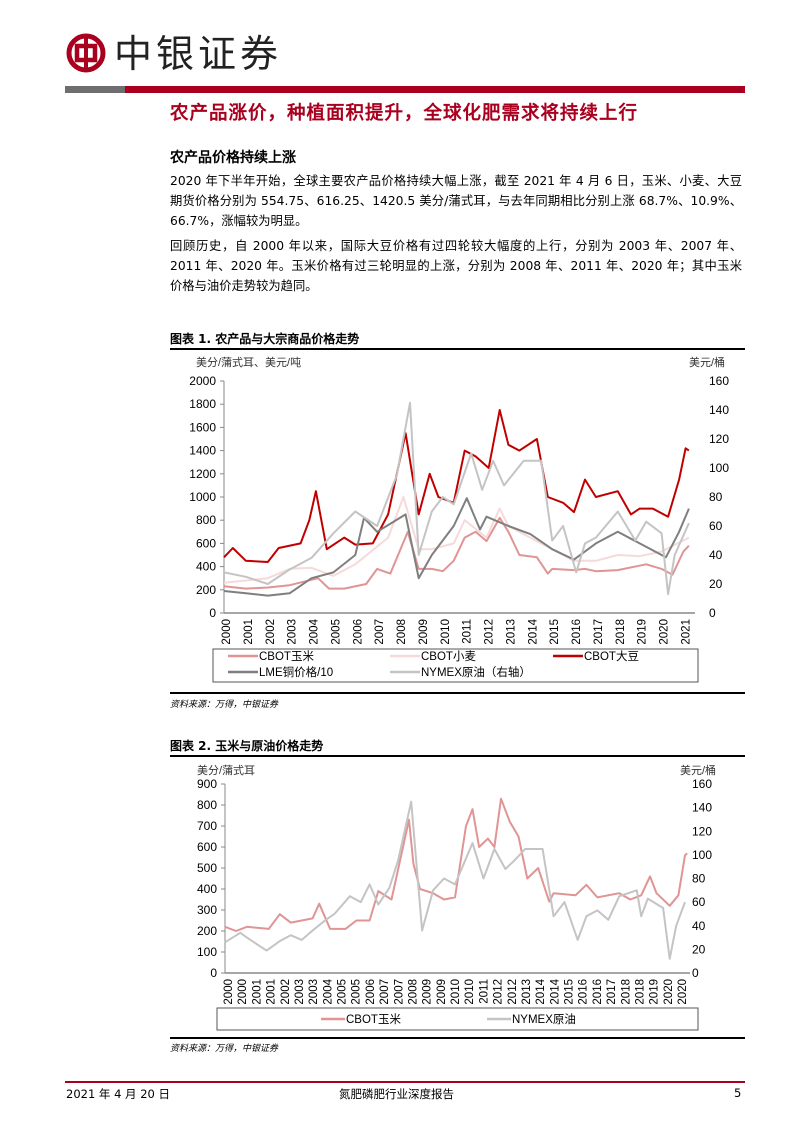 This screenshot has width=793, height=1122. What do you see at coordinates (544, 1019) in the screenshot?
I see `legend-label: NYMEX原油` at bounding box center [544, 1019].